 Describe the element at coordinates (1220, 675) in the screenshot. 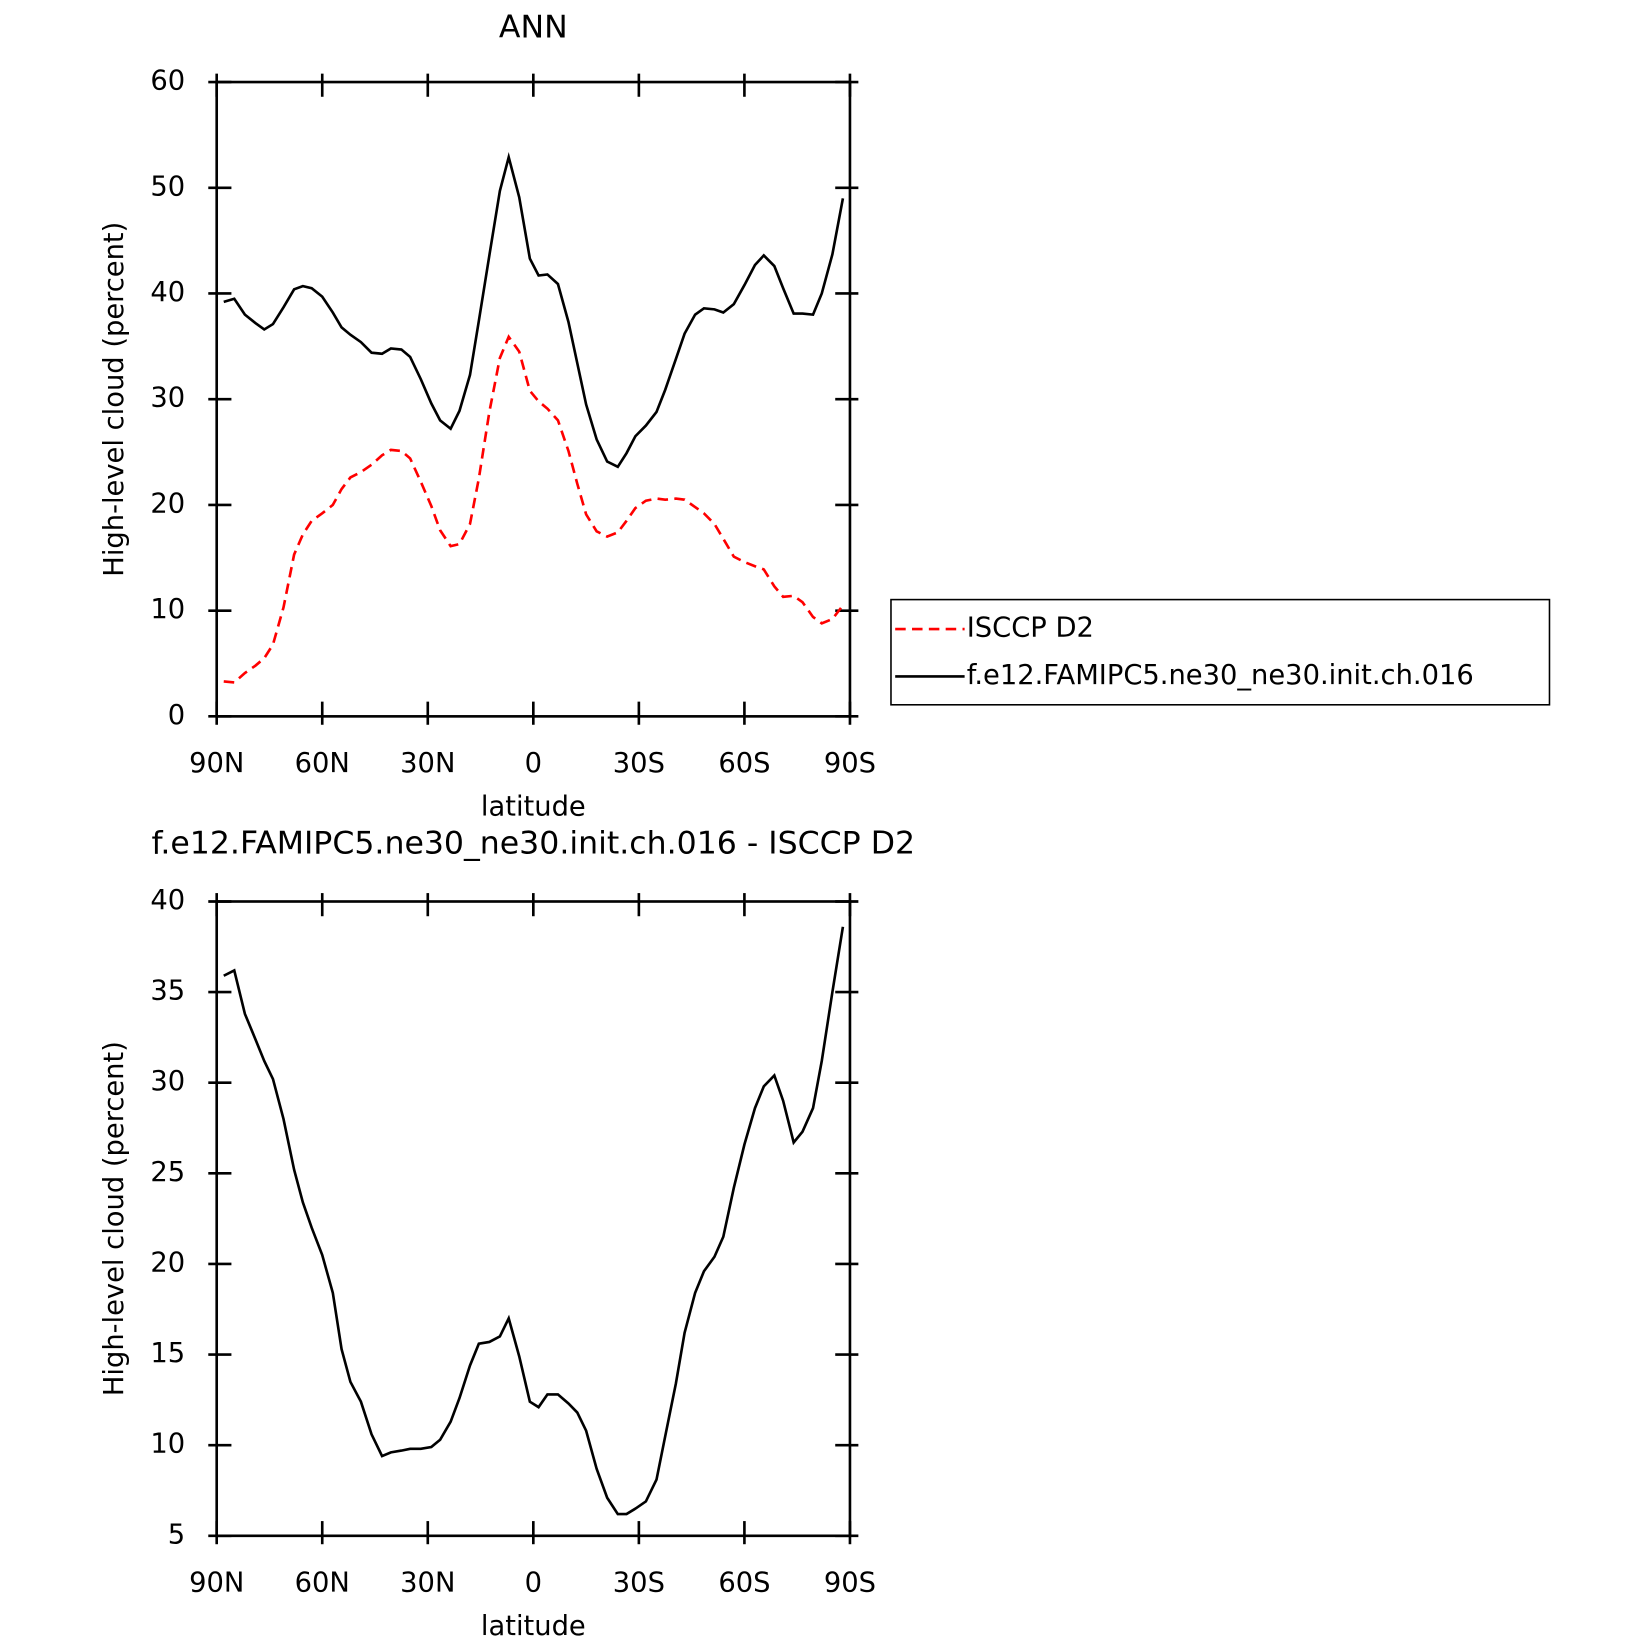

I see `legend-label: f.e12.FAMIPC5.ne30_ne30.init.ch.016` at that location.